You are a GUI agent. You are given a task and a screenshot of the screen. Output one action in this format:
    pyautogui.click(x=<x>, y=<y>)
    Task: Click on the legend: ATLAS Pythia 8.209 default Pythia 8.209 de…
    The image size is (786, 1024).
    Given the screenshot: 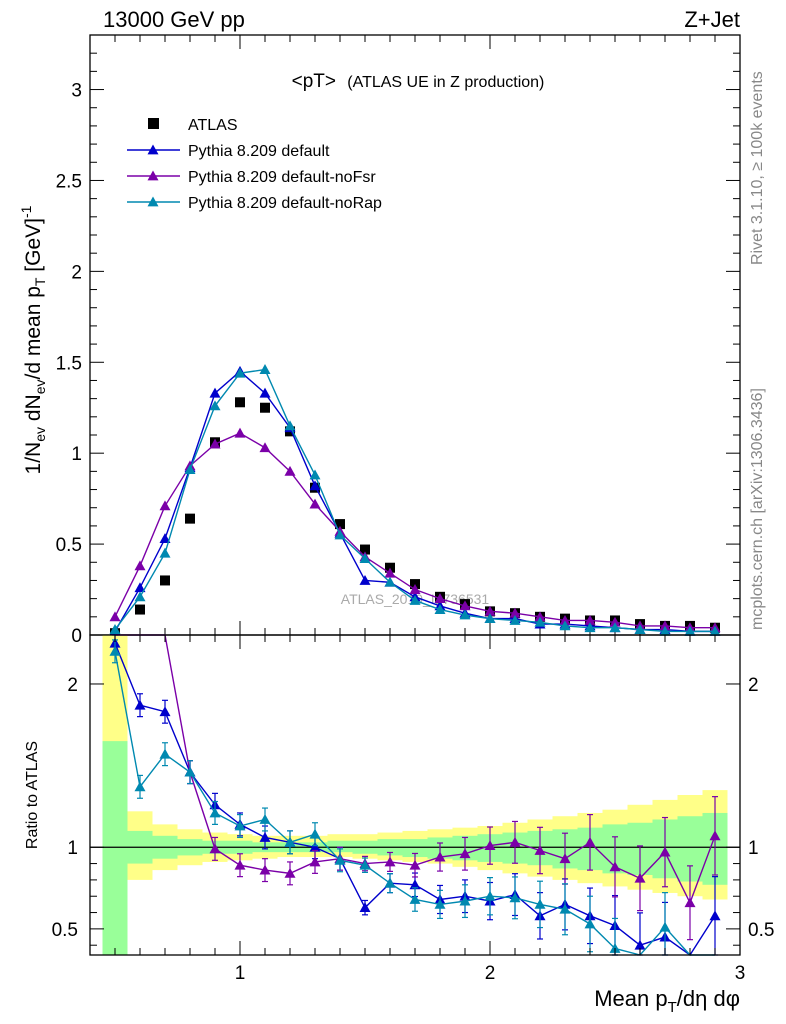 What is the action you would take?
    pyautogui.click(x=254, y=164)
    